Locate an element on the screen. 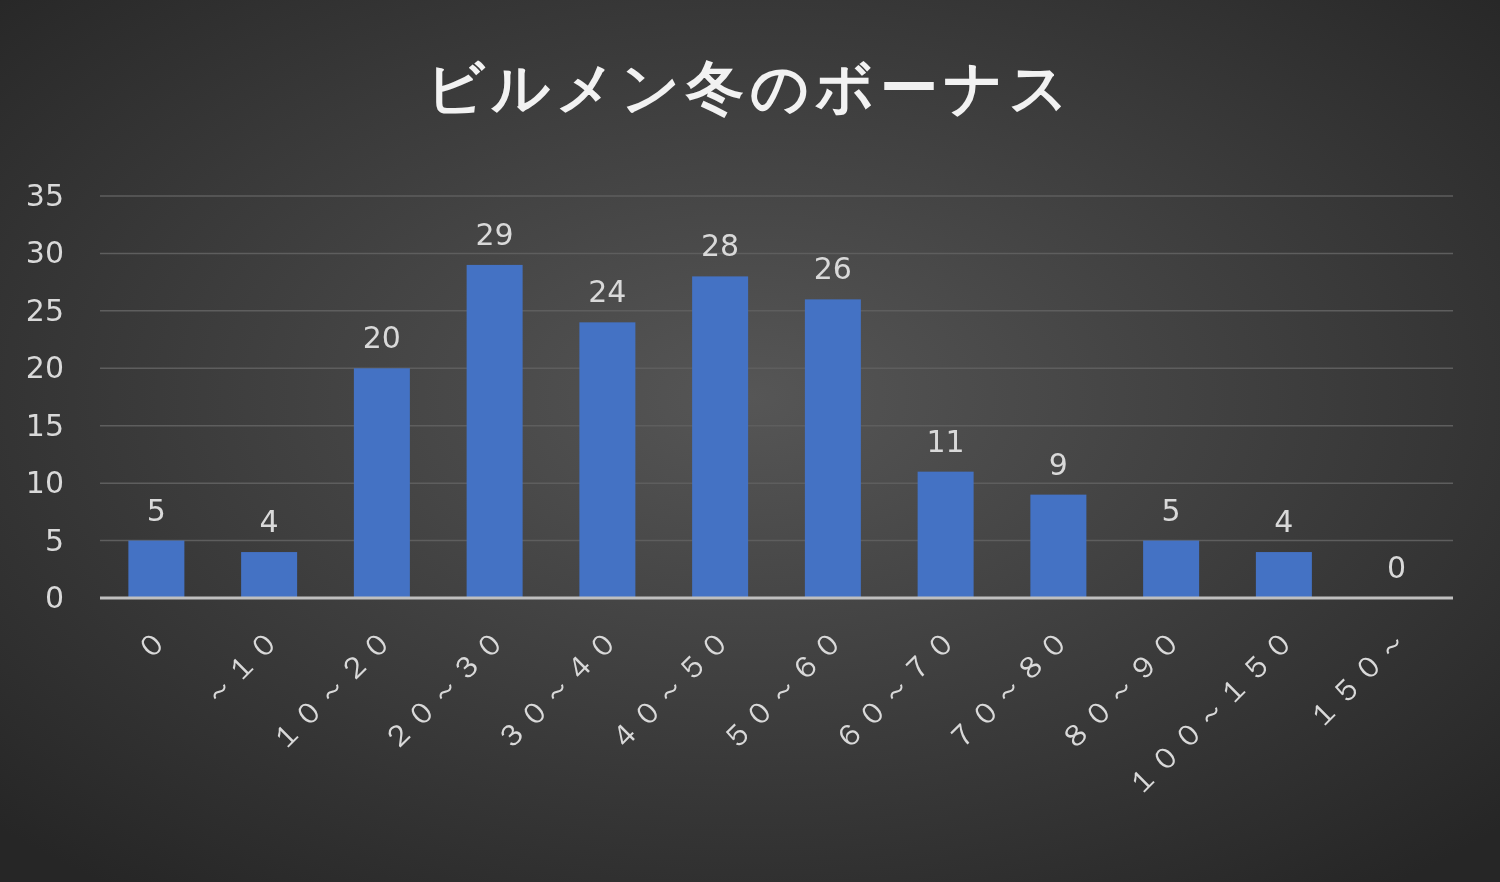 This screenshot has width=1500, height=882. data-label: 24 is located at coordinates (607, 292).